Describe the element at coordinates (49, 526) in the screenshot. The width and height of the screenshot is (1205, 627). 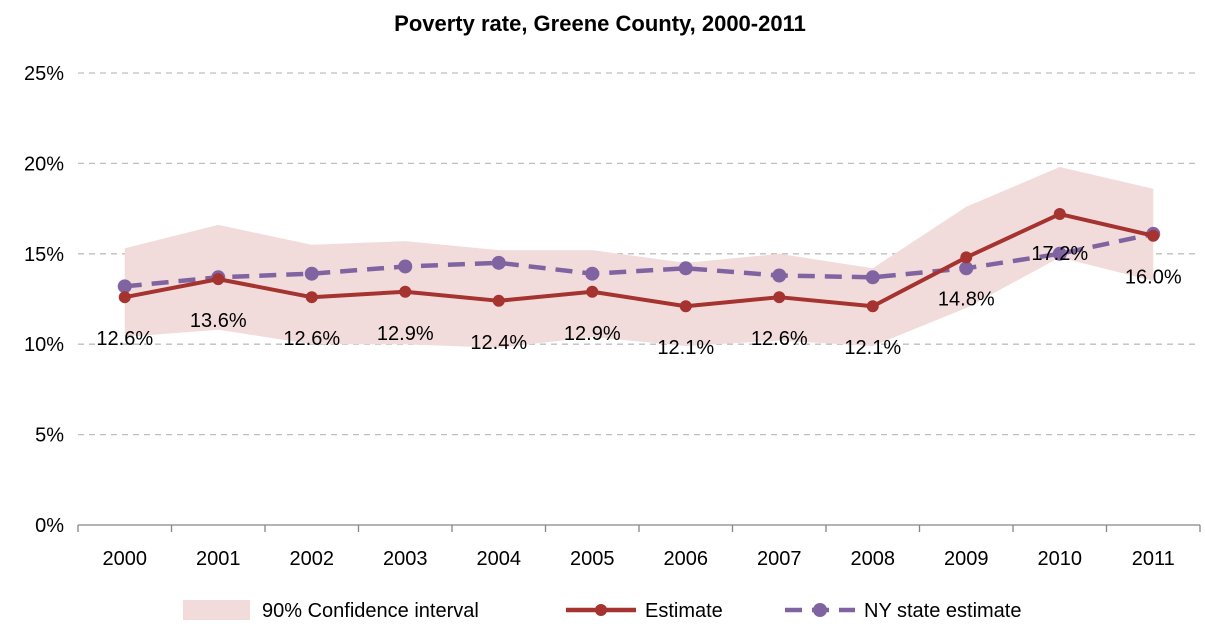
I see `y-tick-label: 0%` at that location.